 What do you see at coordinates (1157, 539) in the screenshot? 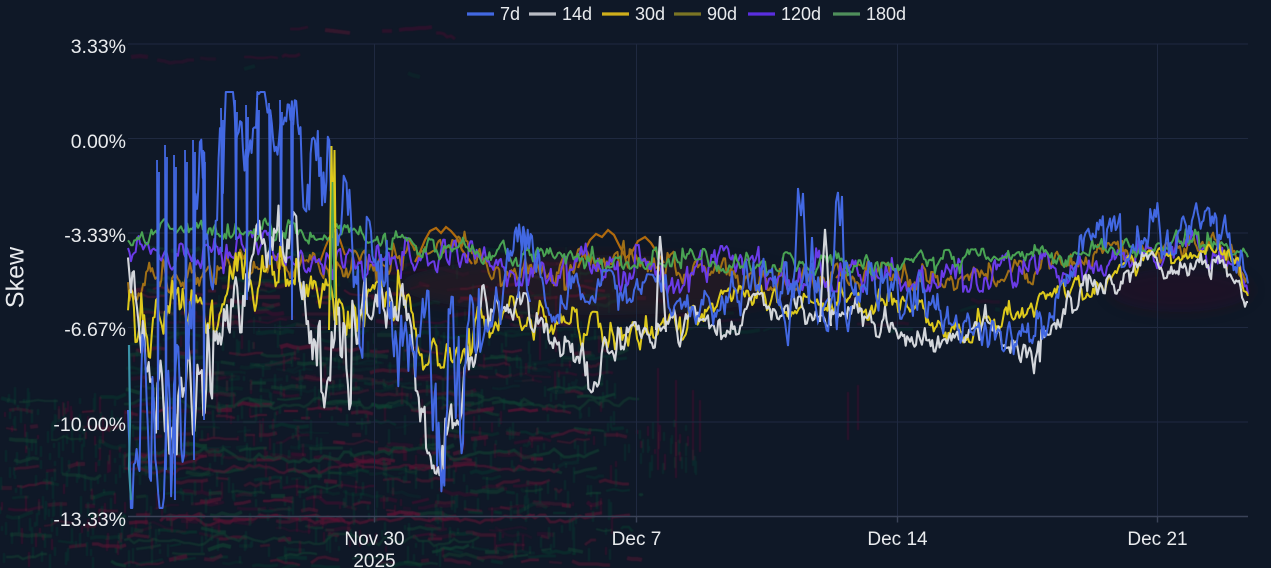
I see `svg-text: Dec 21` at bounding box center [1157, 539].